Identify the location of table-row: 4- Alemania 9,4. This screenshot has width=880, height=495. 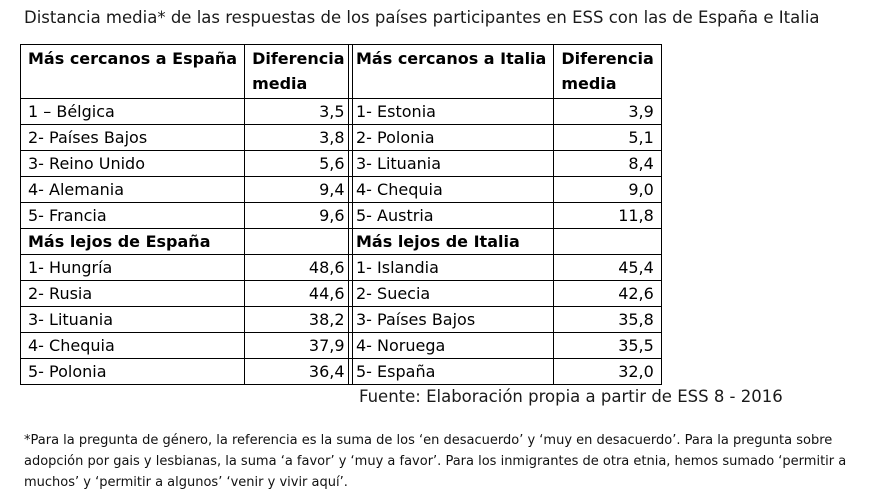
(186, 189).